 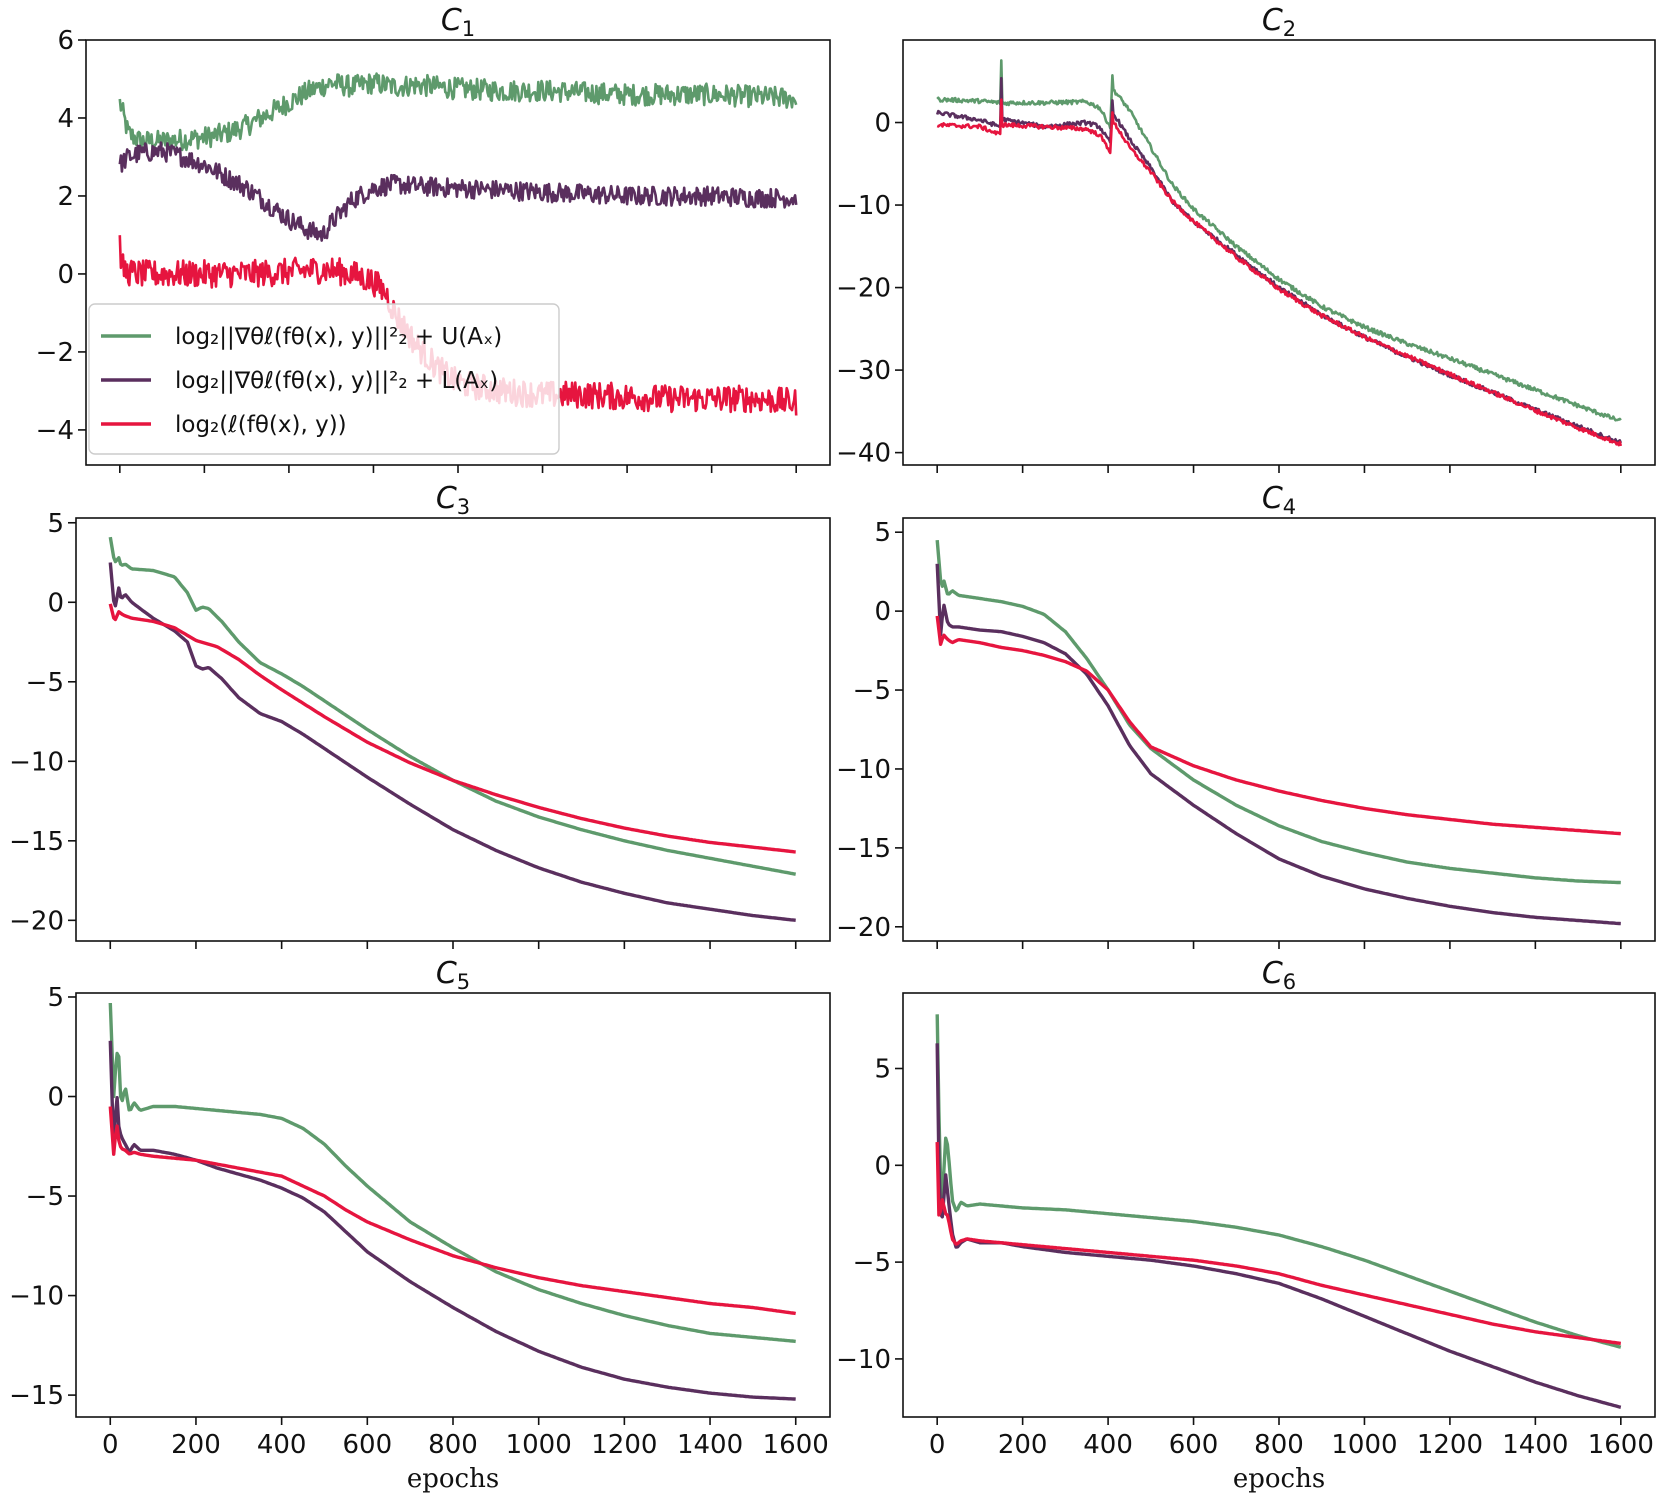 I want to click on y-tick-label: −30, so click(x=863, y=371).